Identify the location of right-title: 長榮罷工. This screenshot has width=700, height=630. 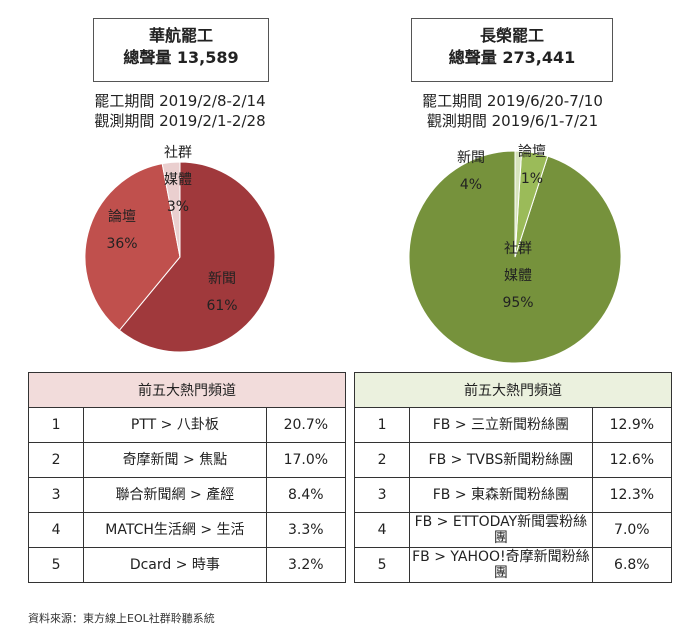
(511, 35).